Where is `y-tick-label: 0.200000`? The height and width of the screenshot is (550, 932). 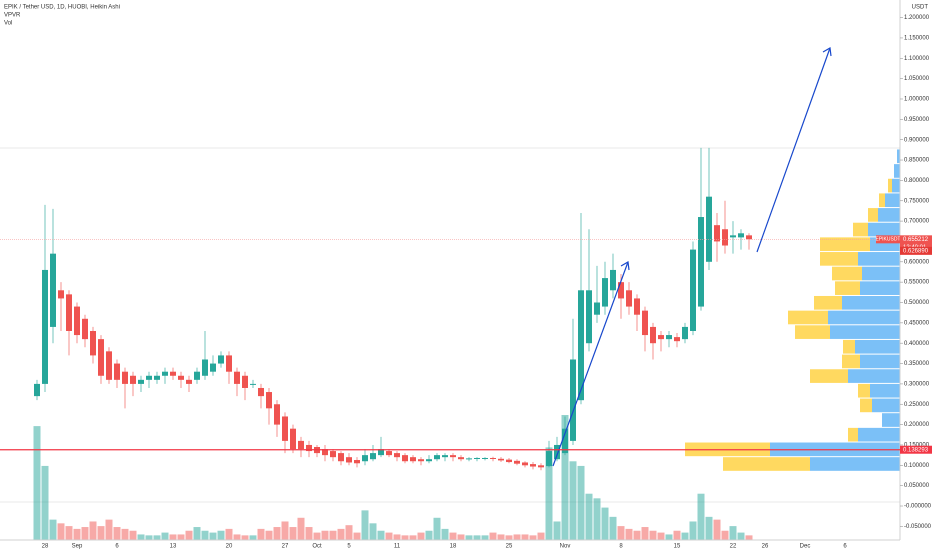
y-tick-label: 0.200000 is located at coordinates (917, 425).